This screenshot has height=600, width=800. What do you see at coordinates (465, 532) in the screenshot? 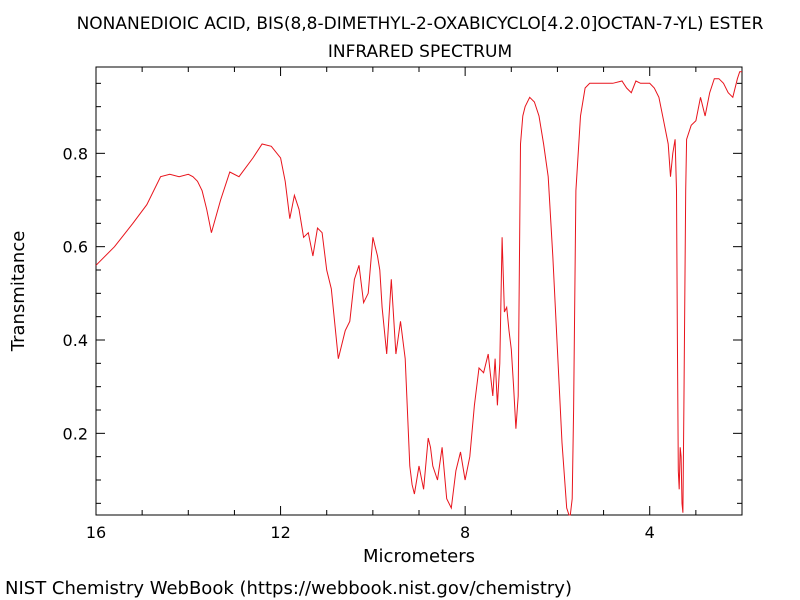
I see `x-tick-label: 8` at bounding box center [465, 532].